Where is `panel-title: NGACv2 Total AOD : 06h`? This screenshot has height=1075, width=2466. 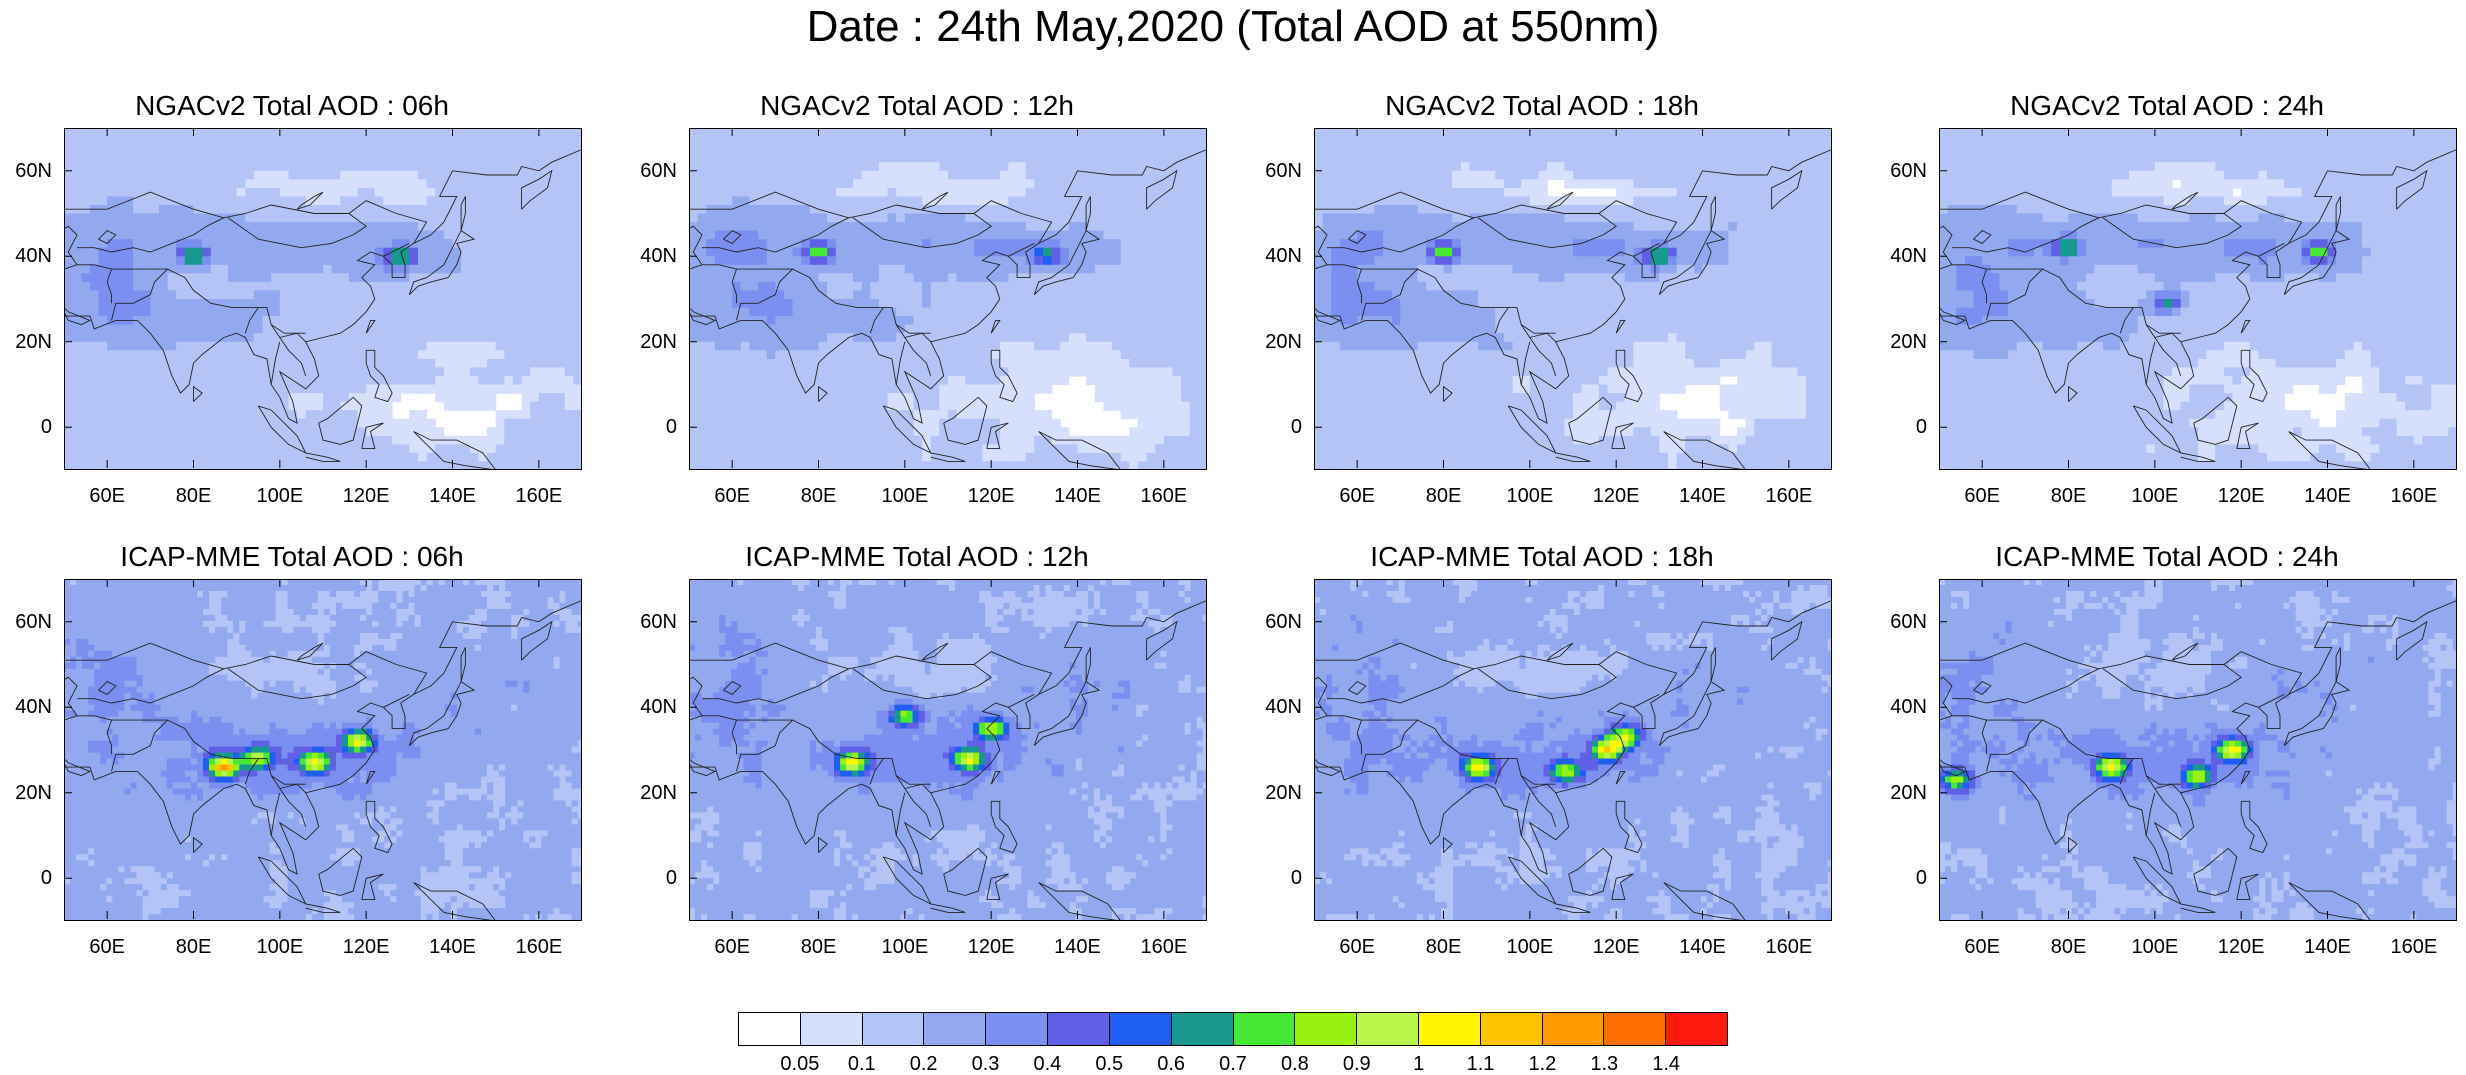 panel-title: NGACv2 Total AOD : 06h is located at coordinates (292, 106).